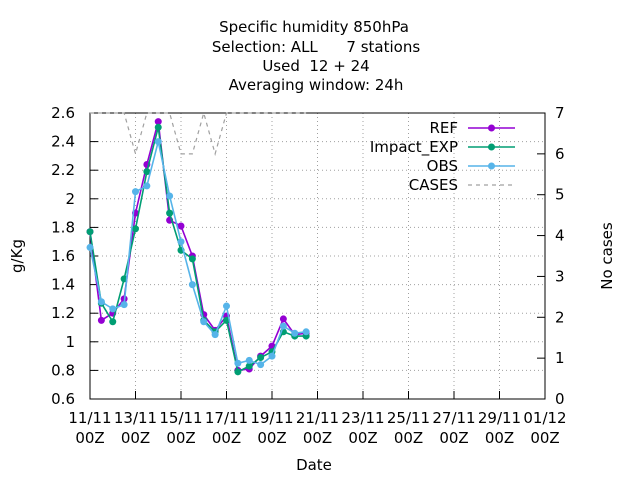 The height and width of the screenshot is (480, 640). What do you see at coordinates (560, 236) in the screenshot?
I see `y2-tick-label: 4` at bounding box center [560, 236].